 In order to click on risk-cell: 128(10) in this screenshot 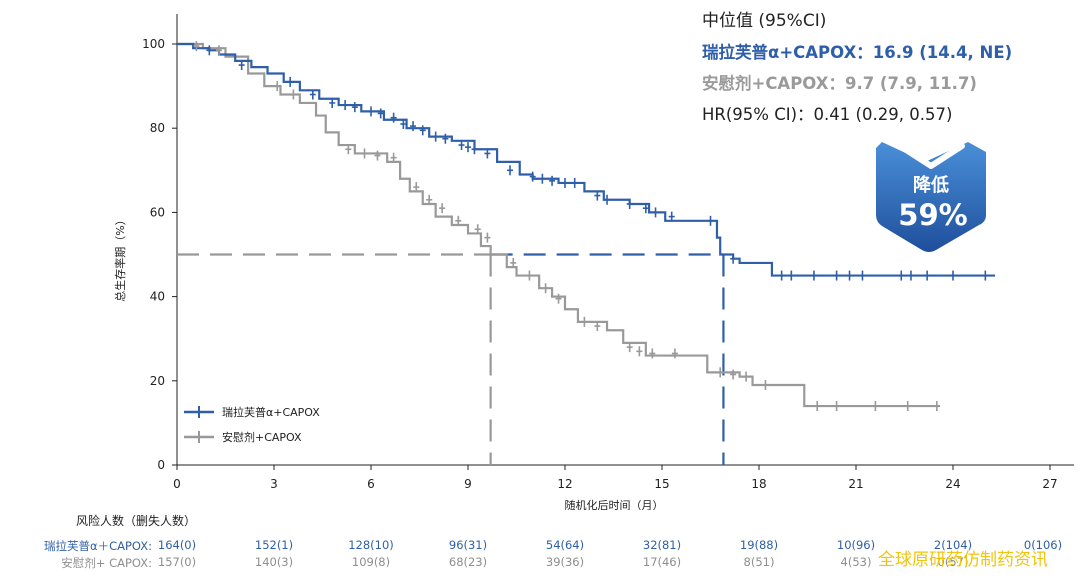, I will do `click(371, 545)`.